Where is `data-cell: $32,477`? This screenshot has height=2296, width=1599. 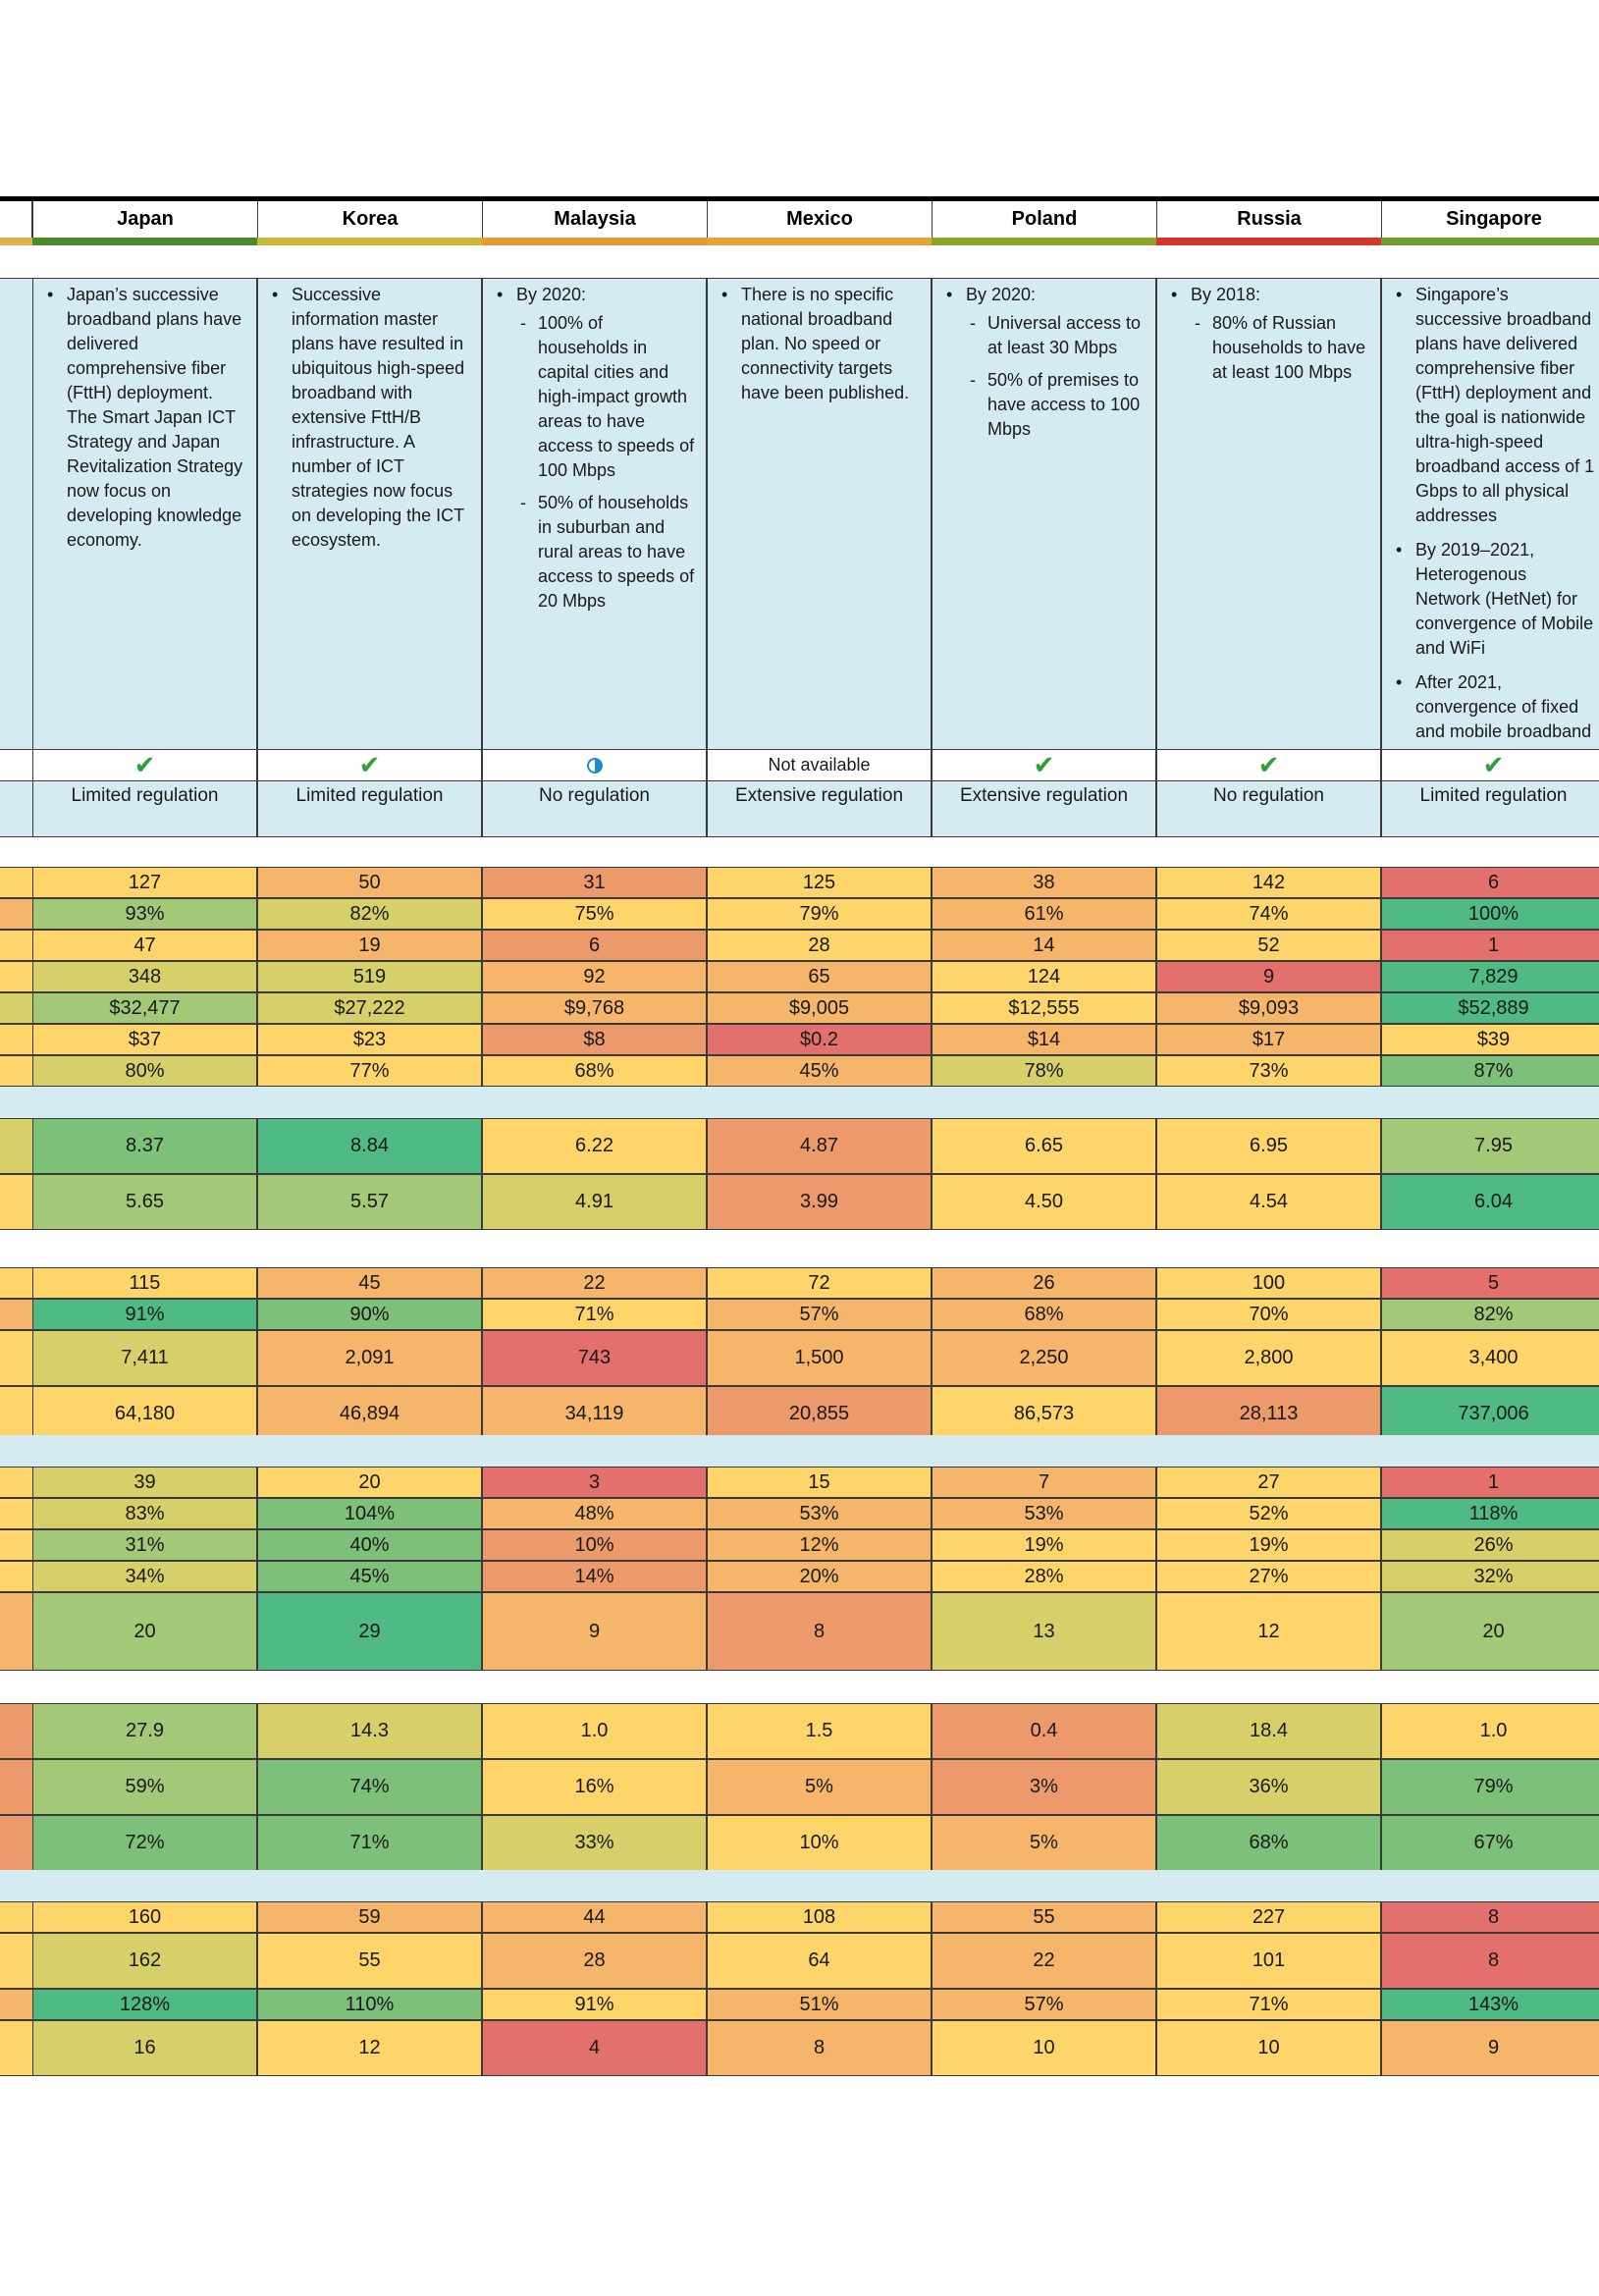
data-cell: $32,477 is located at coordinates (145, 1008).